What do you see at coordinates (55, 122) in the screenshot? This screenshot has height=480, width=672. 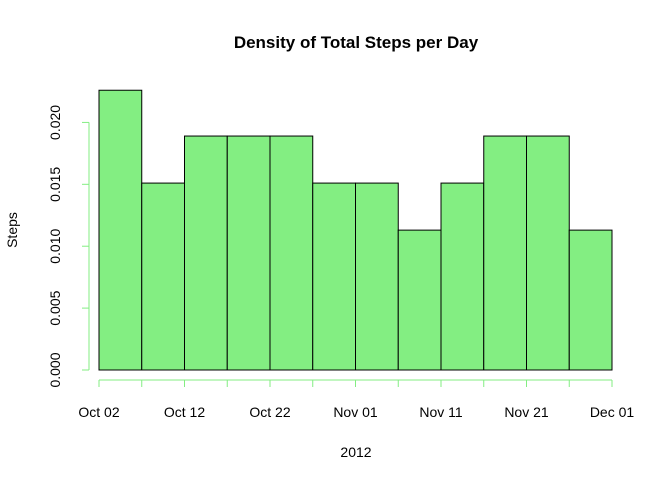 I see `y-tick-label: 0.020` at bounding box center [55, 122].